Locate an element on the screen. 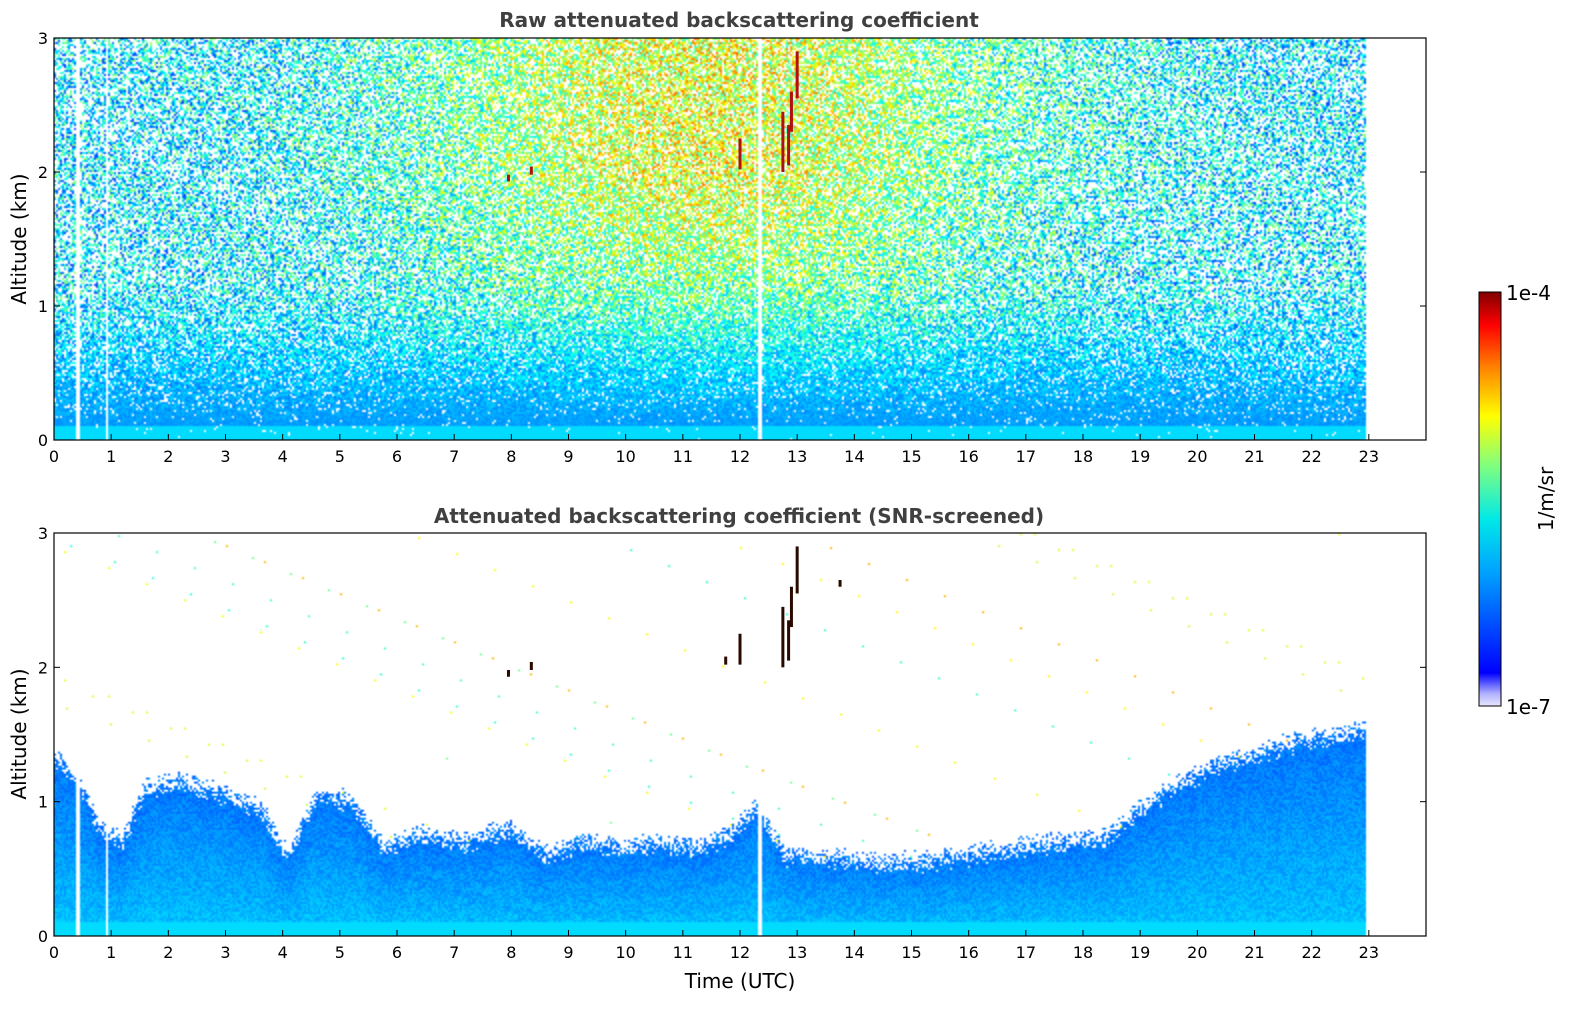  x-axis-label: Time (UTC) is located at coordinates (740, 981).